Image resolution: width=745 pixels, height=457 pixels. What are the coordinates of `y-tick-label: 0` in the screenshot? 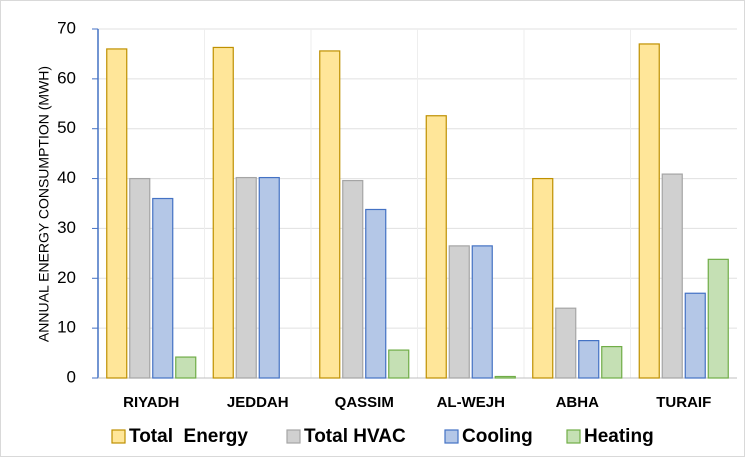 It's located at (71, 376).